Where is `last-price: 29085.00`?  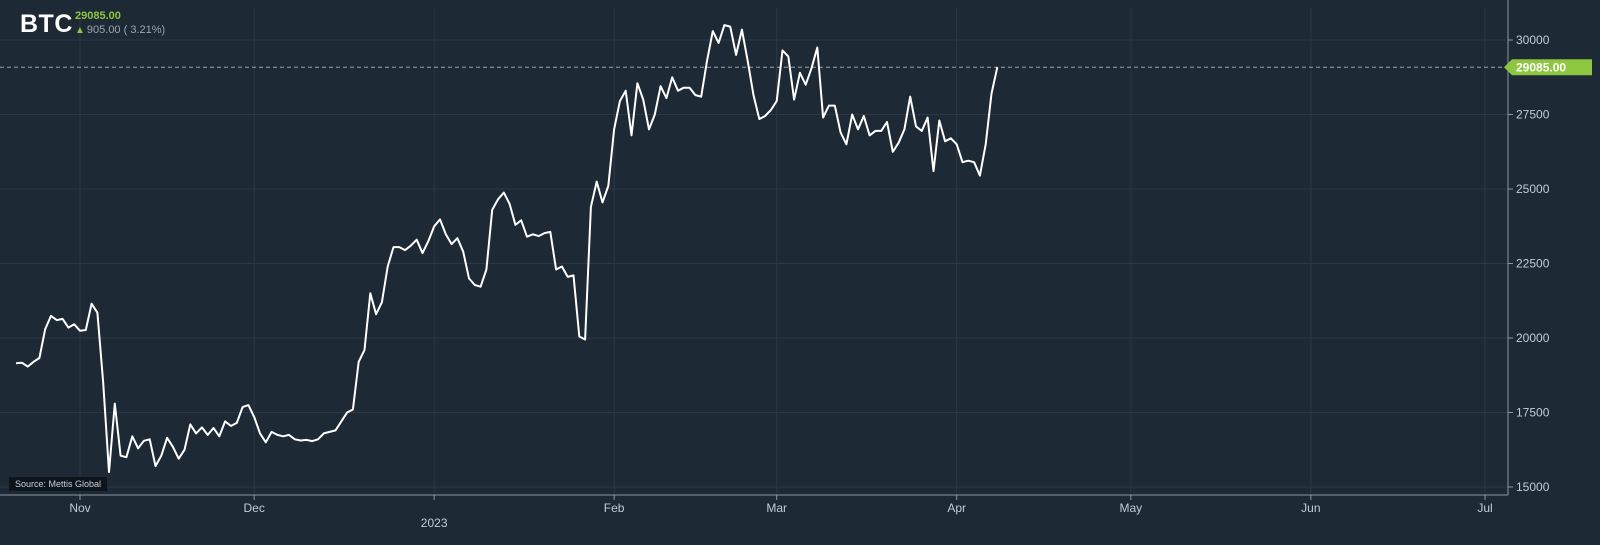
last-price: 29085.00 is located at coordinates (98, 16).